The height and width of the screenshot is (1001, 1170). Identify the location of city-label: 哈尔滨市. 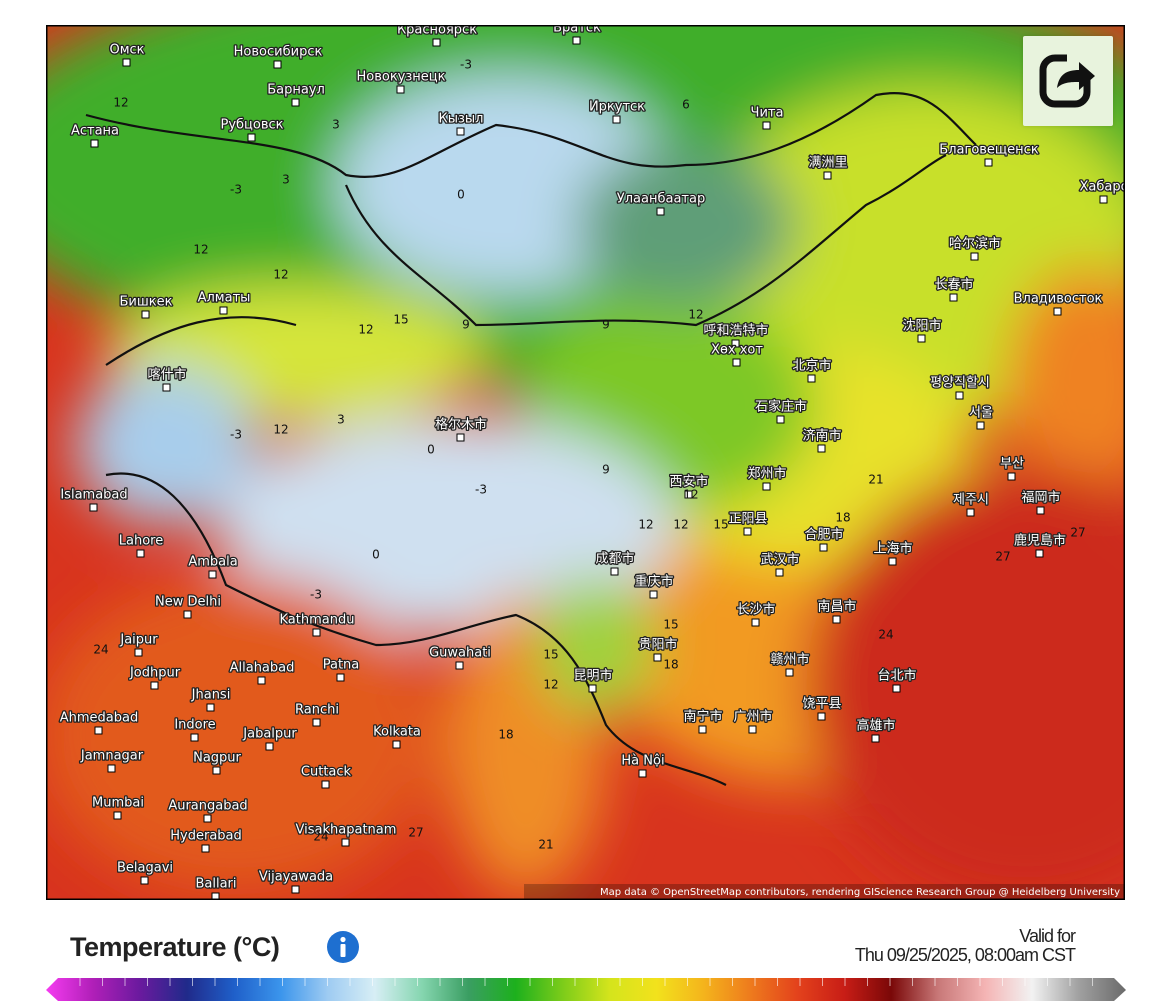
(975, 244).